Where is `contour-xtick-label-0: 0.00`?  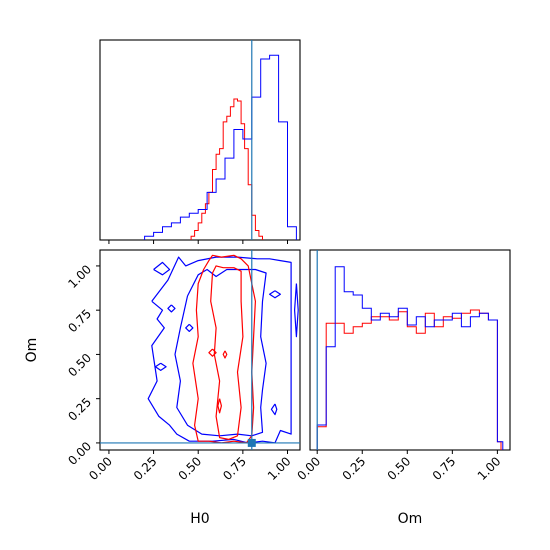 contour-xtick-label-0: 0.00 is located at coordinates (100, 468).